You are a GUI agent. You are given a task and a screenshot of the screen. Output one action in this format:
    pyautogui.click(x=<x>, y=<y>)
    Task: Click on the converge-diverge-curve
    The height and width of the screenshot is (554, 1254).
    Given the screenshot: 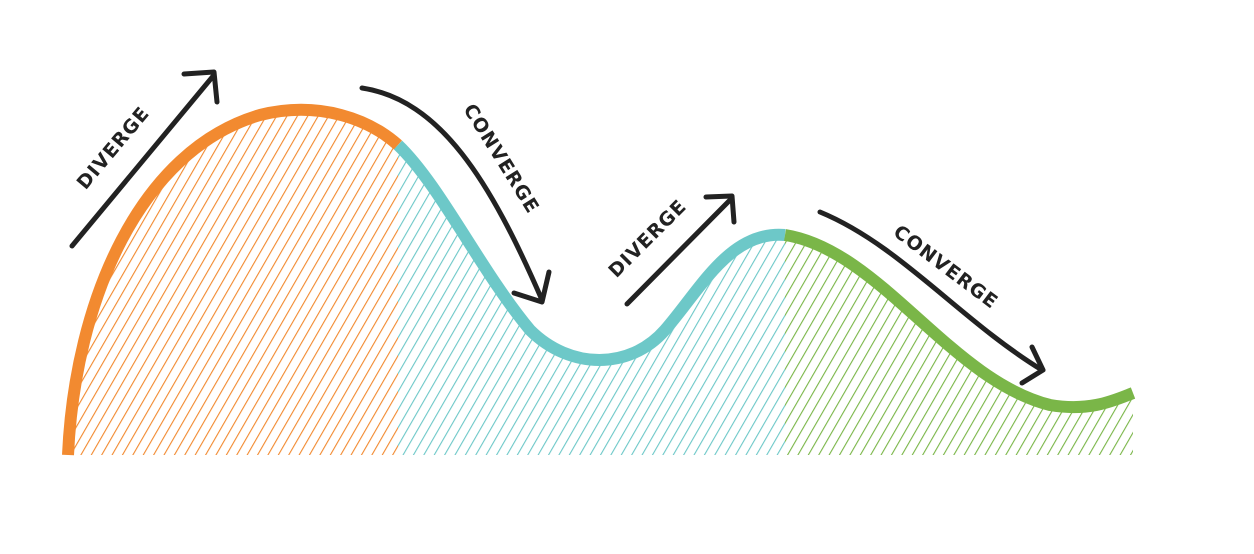 What is the action you would take?
    pyautogui.click(x=589, y=253)
    